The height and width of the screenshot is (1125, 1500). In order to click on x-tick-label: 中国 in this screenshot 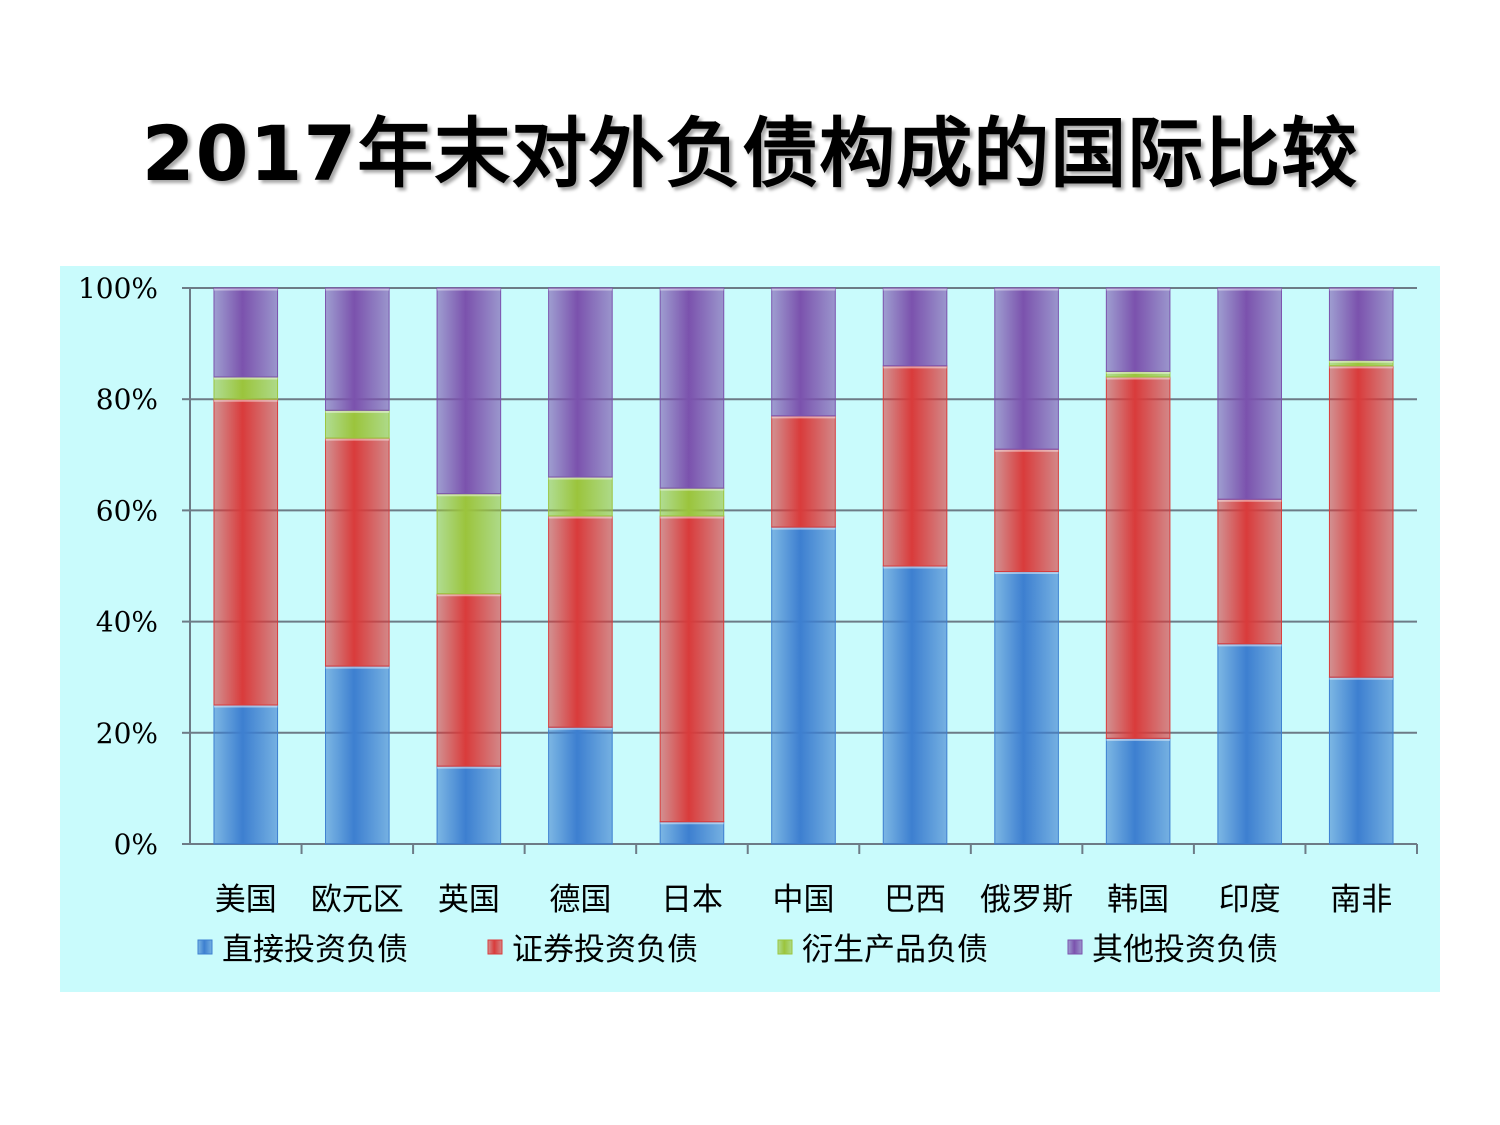, I will do `click(804, 900)`.